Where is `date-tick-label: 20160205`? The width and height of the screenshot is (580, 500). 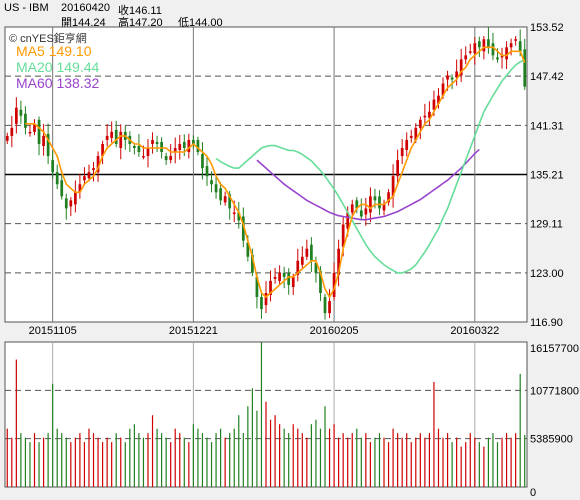 date-tick-label: 20160205 is located at coordinates (334, 331).